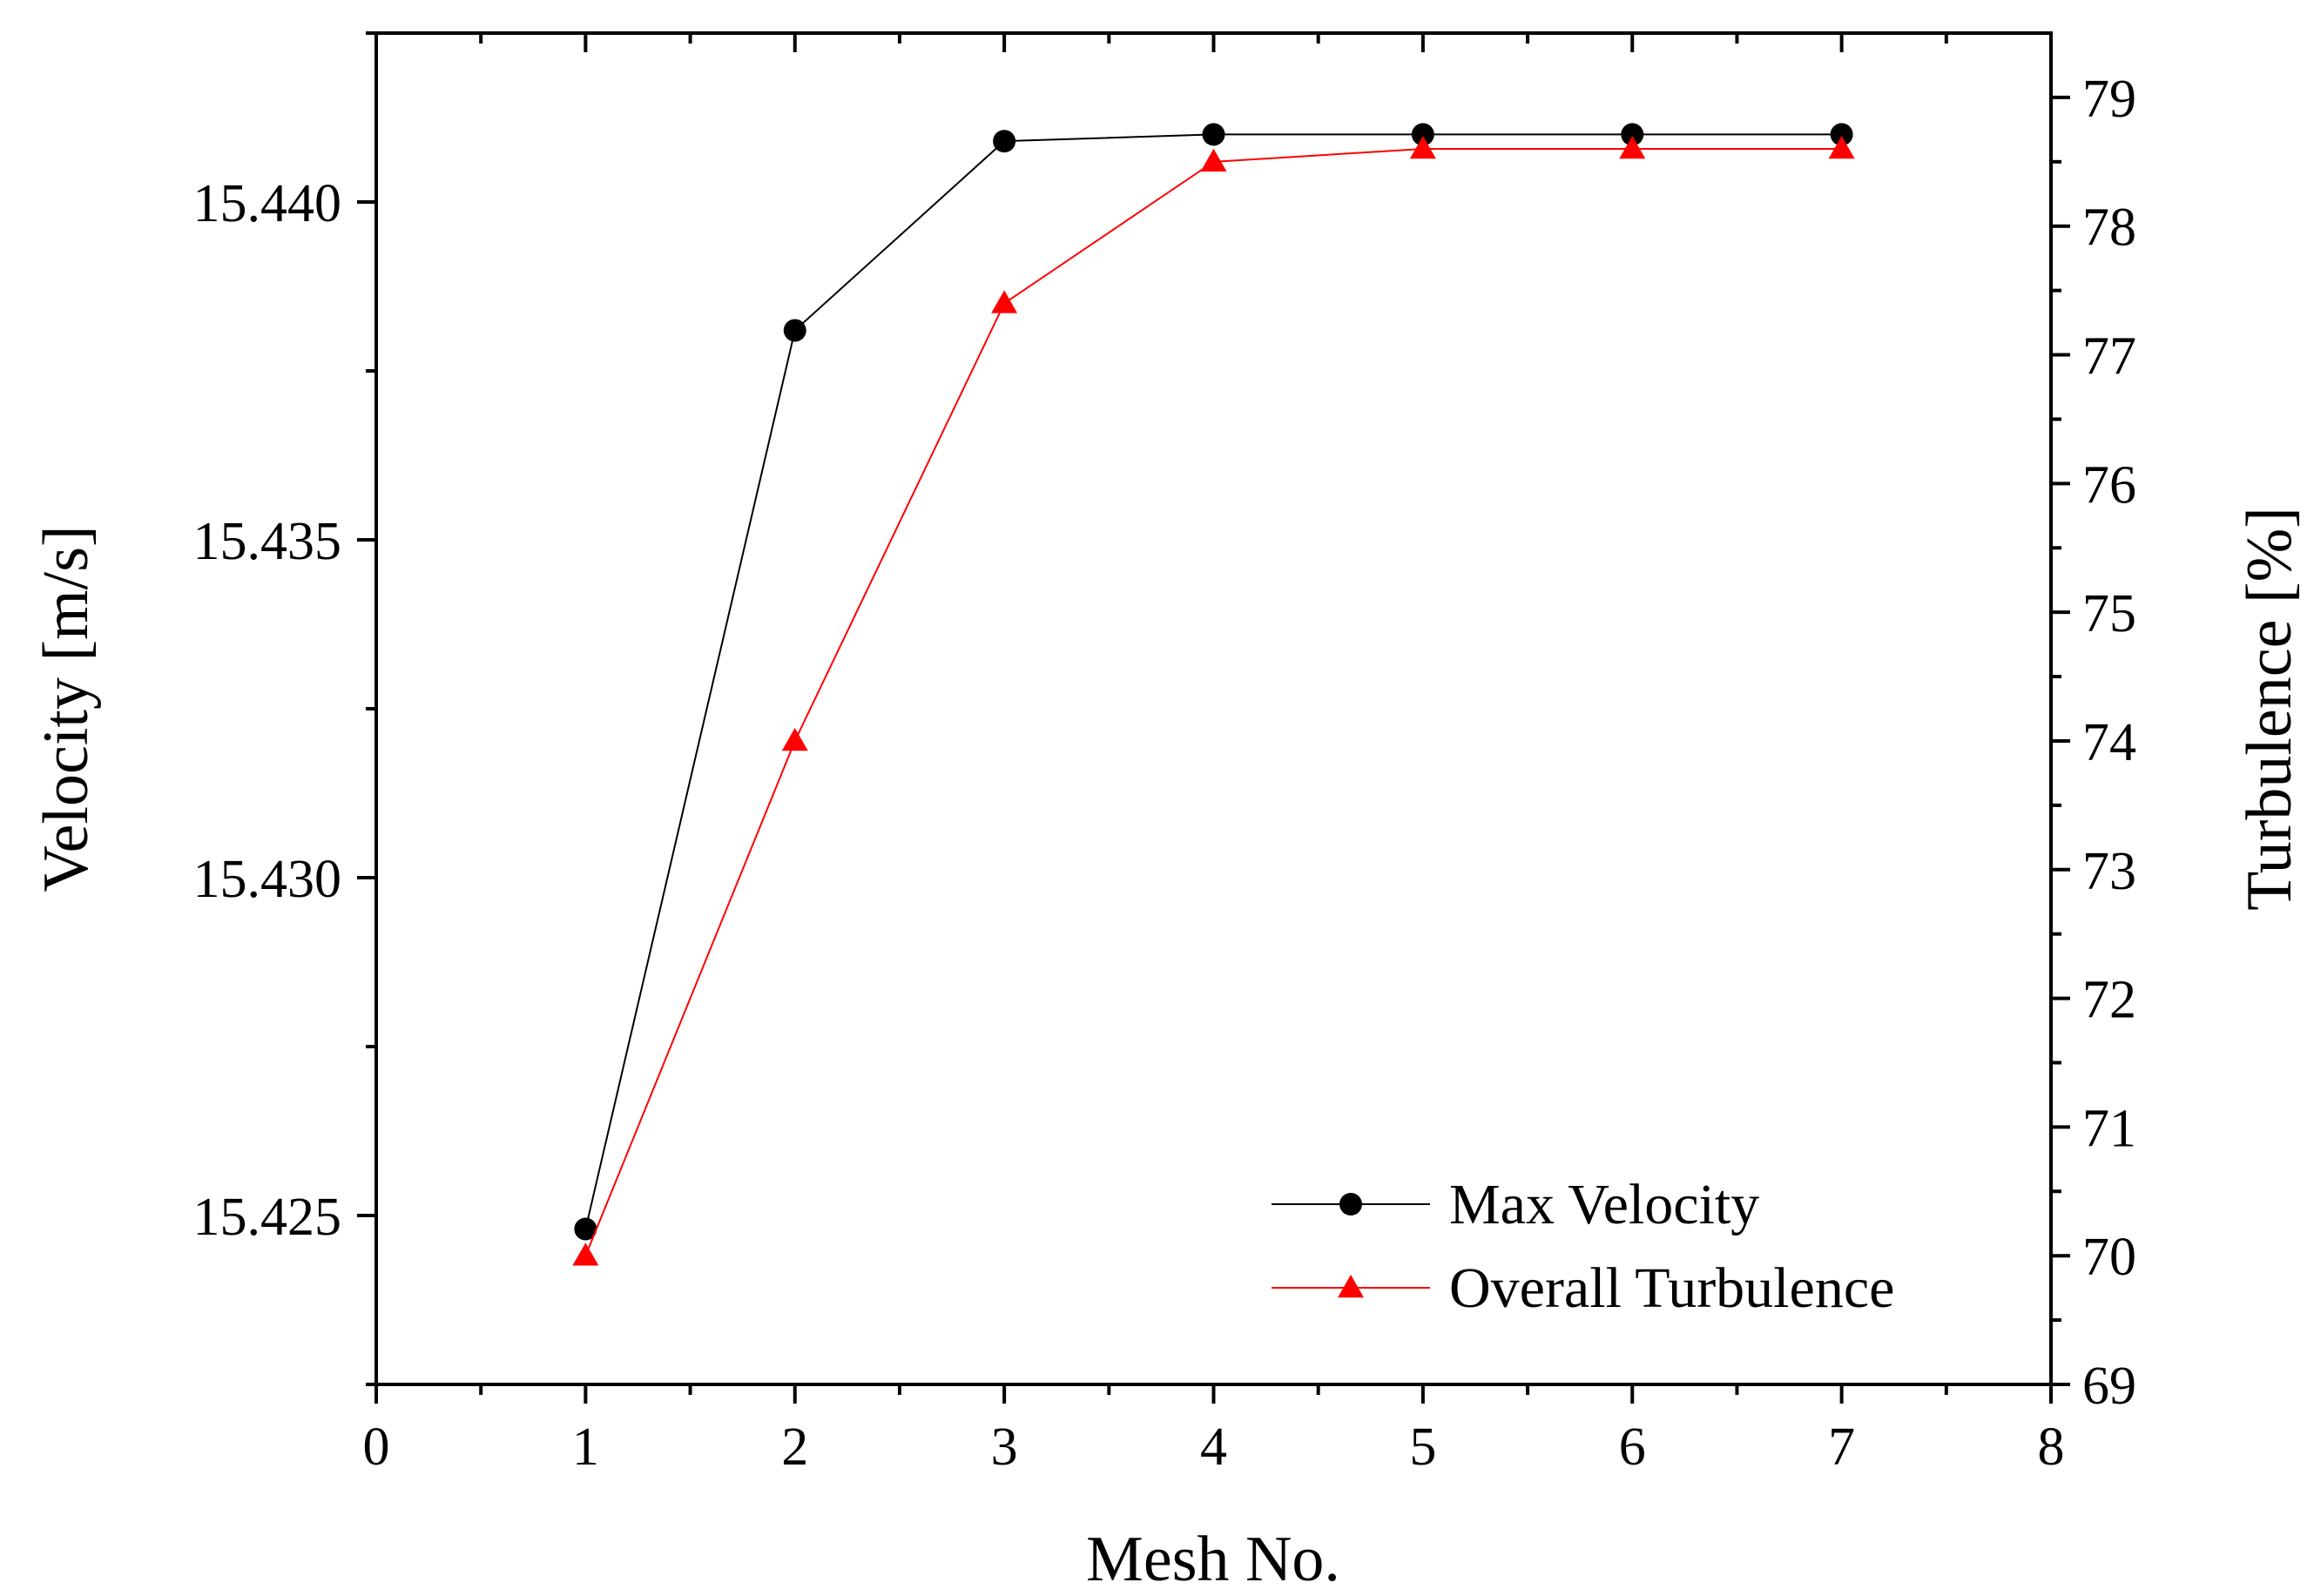  What do you see at coordinates (1583, 1246) in the screenshot?
I see `legend: Max Velocity Overall Turbulence` at bounding box center [1583, 1246].